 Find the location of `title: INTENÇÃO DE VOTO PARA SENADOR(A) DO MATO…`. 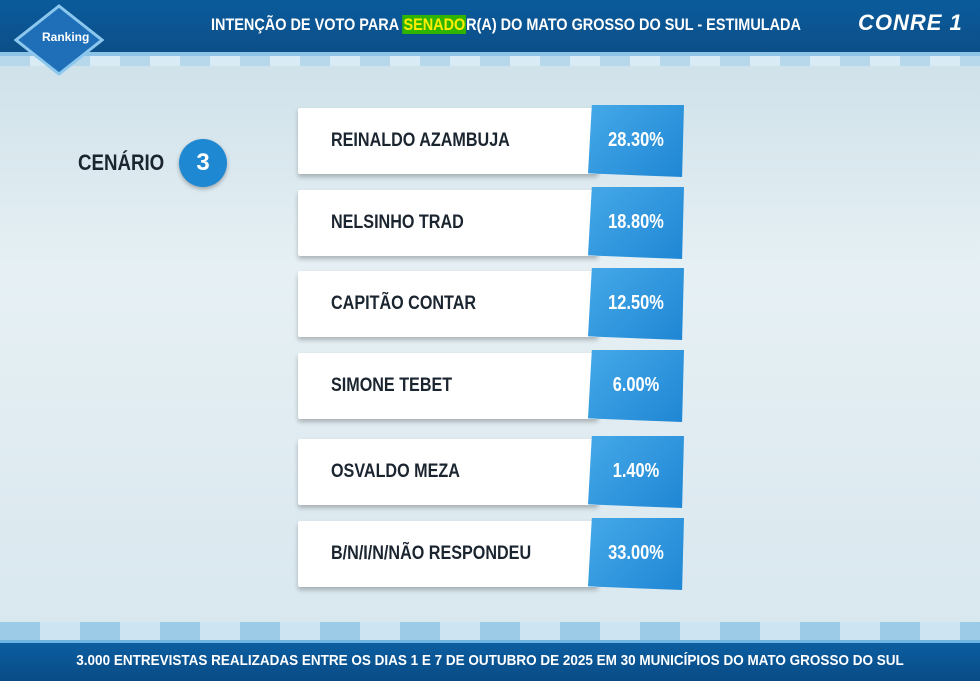

title: INTENÇÃO DE VOTO PARA SENADOR(A) DO MATO… is located at coordinates (506, 25).